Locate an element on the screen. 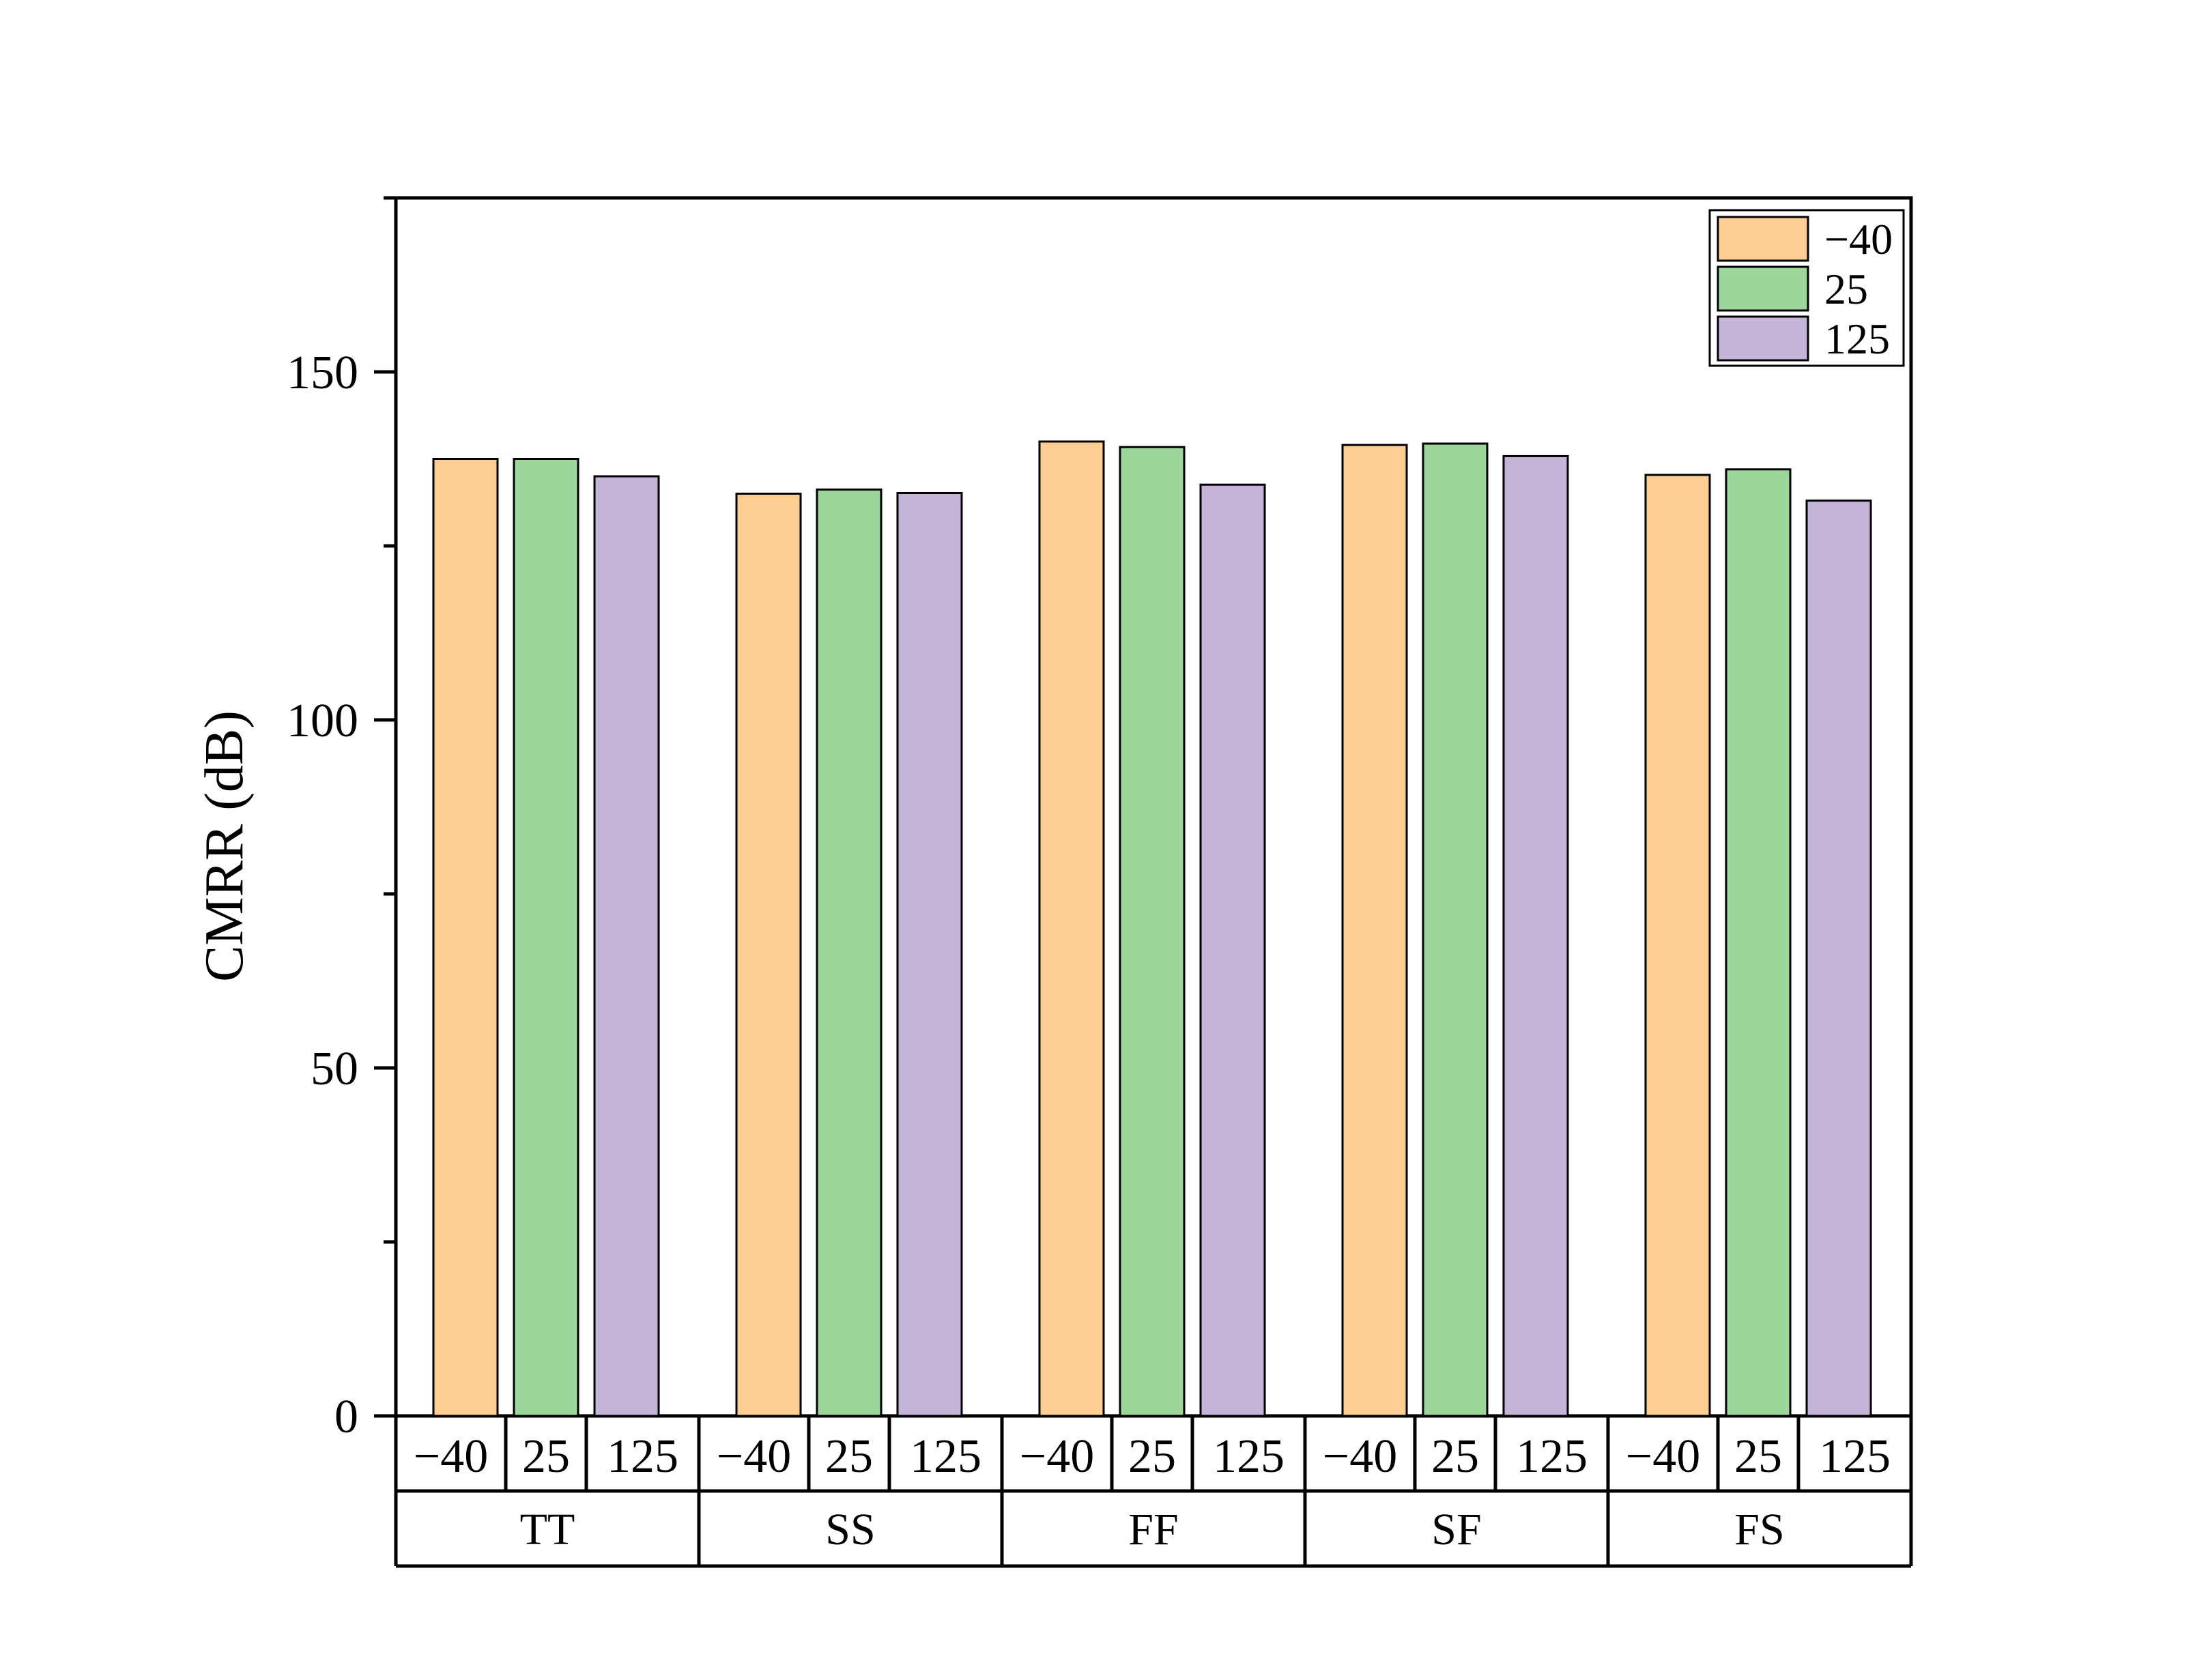 The height and width of the screenshot is (1680, 2195). legend-label: 25 is located at coordinates (1846, 289).